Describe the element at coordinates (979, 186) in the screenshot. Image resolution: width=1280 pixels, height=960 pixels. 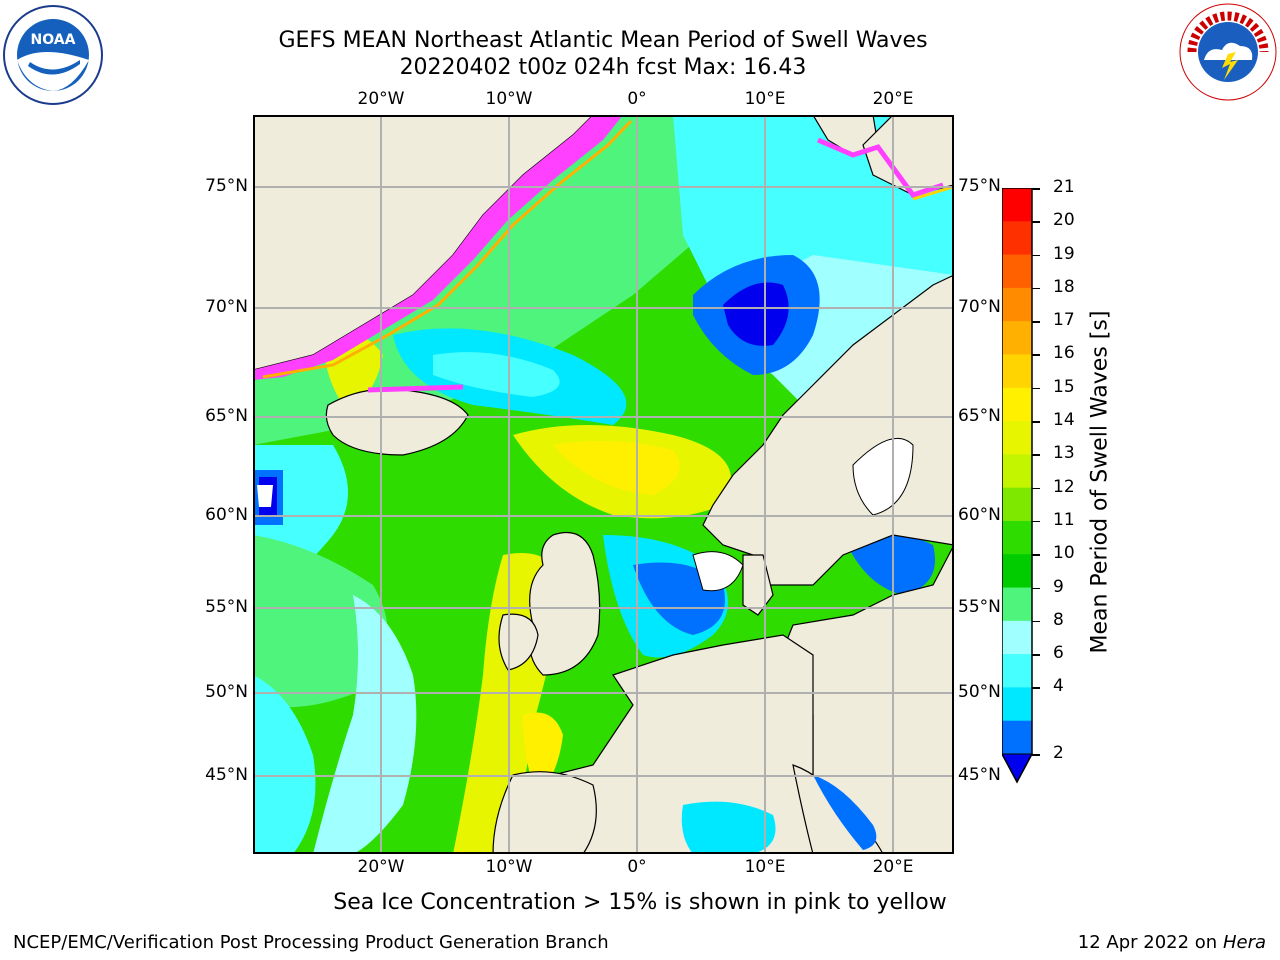
I see `lat-label-right: 75°N` at that location.